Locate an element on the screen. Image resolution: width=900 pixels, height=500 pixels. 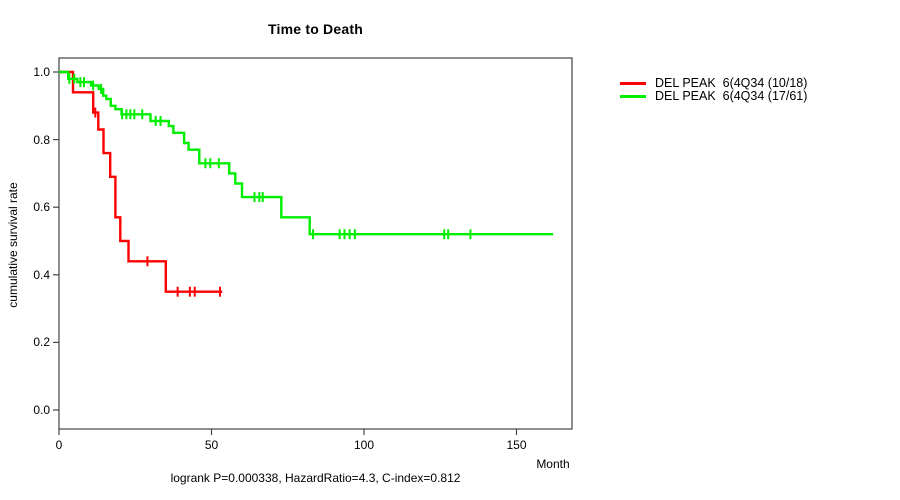
x-tick-label: 50 is located at coordinates (211, 445).